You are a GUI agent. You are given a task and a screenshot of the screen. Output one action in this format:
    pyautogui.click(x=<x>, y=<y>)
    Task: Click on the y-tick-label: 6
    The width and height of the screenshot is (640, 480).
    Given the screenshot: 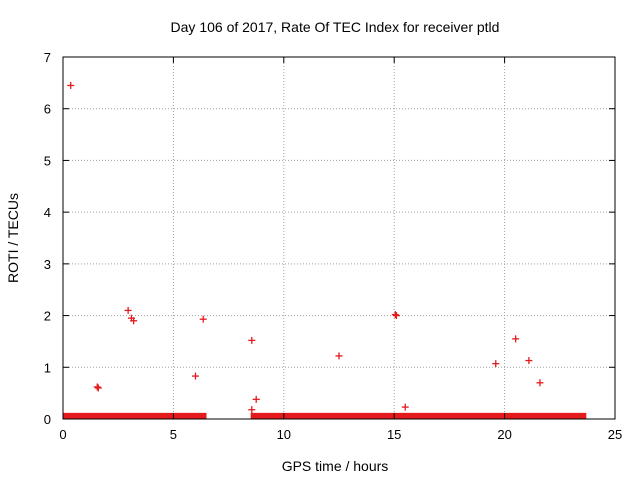 What is the action you would take?
    pyautogui.click(x=47, y=109)
    